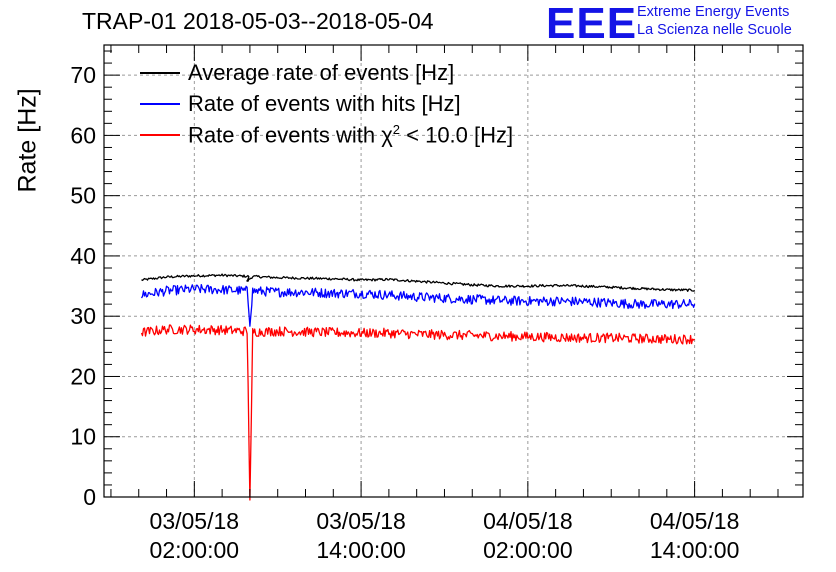 Image resolution: width=836 pixels, height=572 pixels. I want to click on y-tick-label: 10, so click(83, 437).